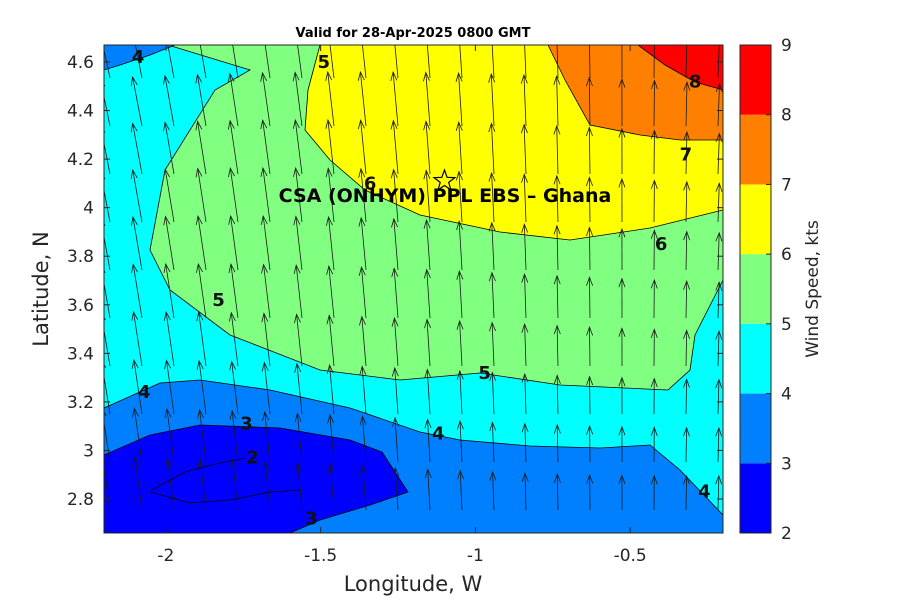  Describe the element at coordinates (88, 451) in the screenshot. I see `y-tick-label: 3` at that location.